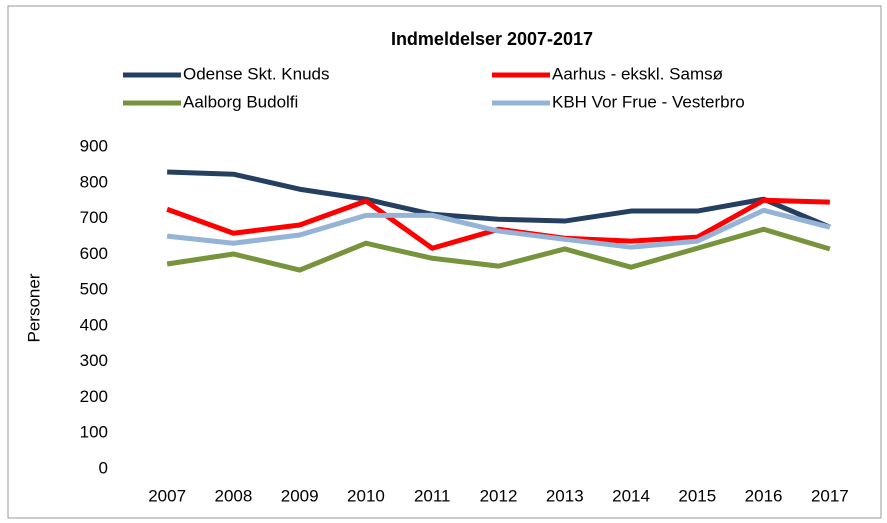  I want to click on x-tick-label: 2017, so click(830, 495).